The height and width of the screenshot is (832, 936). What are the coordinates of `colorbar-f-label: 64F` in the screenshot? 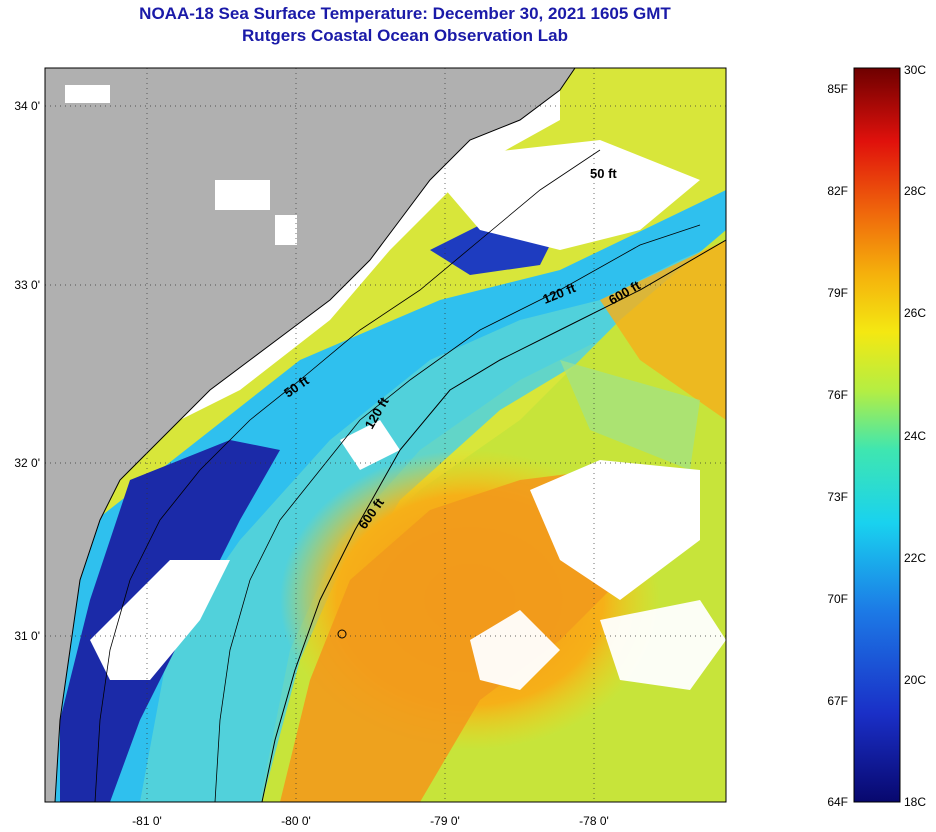 It's located at (837, 802).